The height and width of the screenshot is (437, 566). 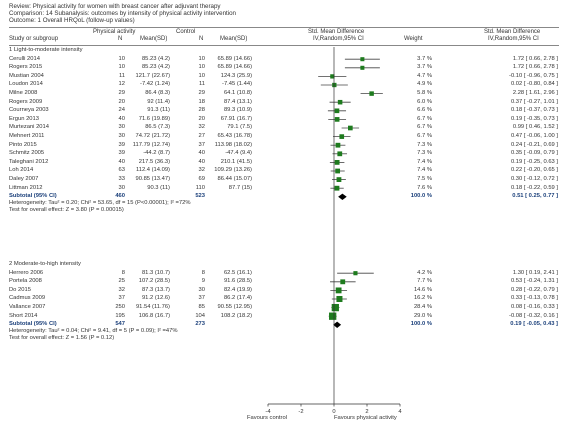 I want to click on subtotal-ci-text: 0.51 [ 0.25, 0.77 ], so click(x=535, y=196).